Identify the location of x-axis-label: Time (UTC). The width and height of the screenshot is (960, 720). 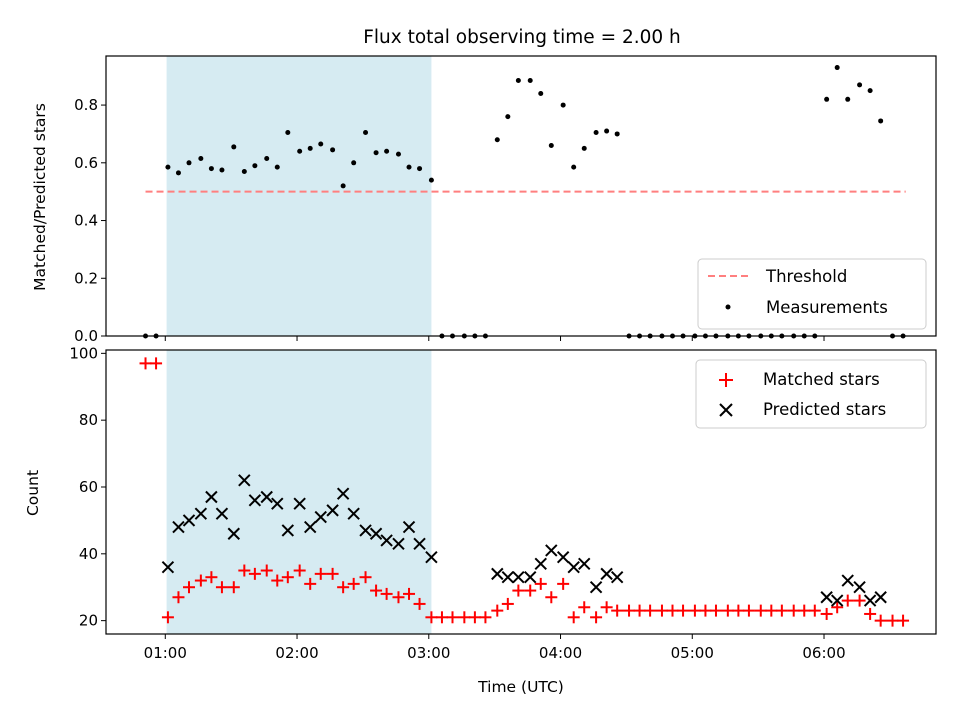
(520, 687).